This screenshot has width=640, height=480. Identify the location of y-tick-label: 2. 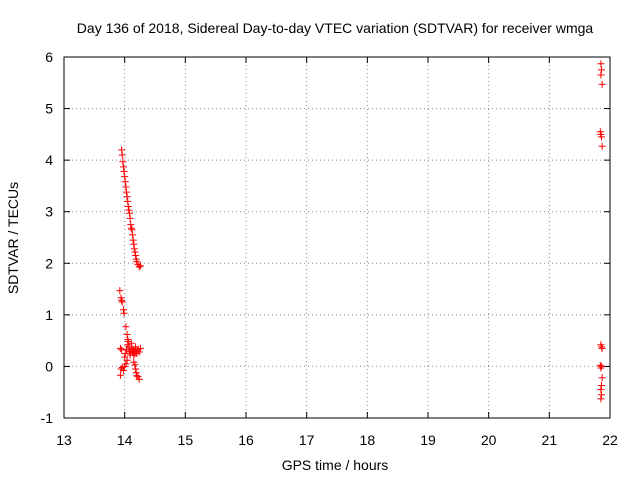
(49, 263).